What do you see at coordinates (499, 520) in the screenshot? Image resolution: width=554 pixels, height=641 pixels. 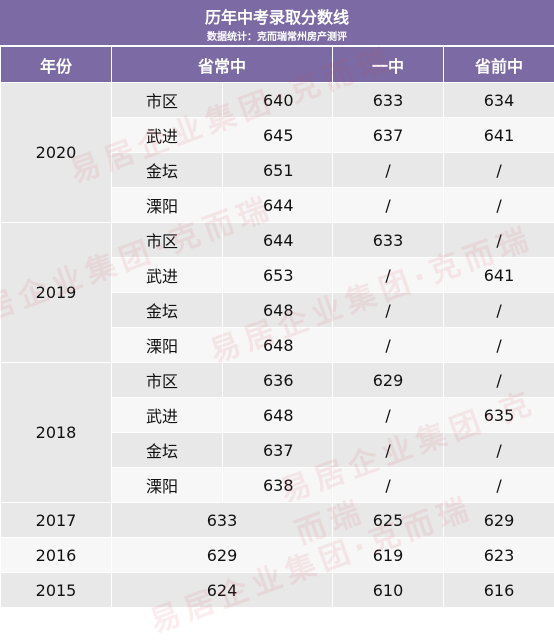 I see `shengqian-score-cell: 629` at bounding box center [499, 520].